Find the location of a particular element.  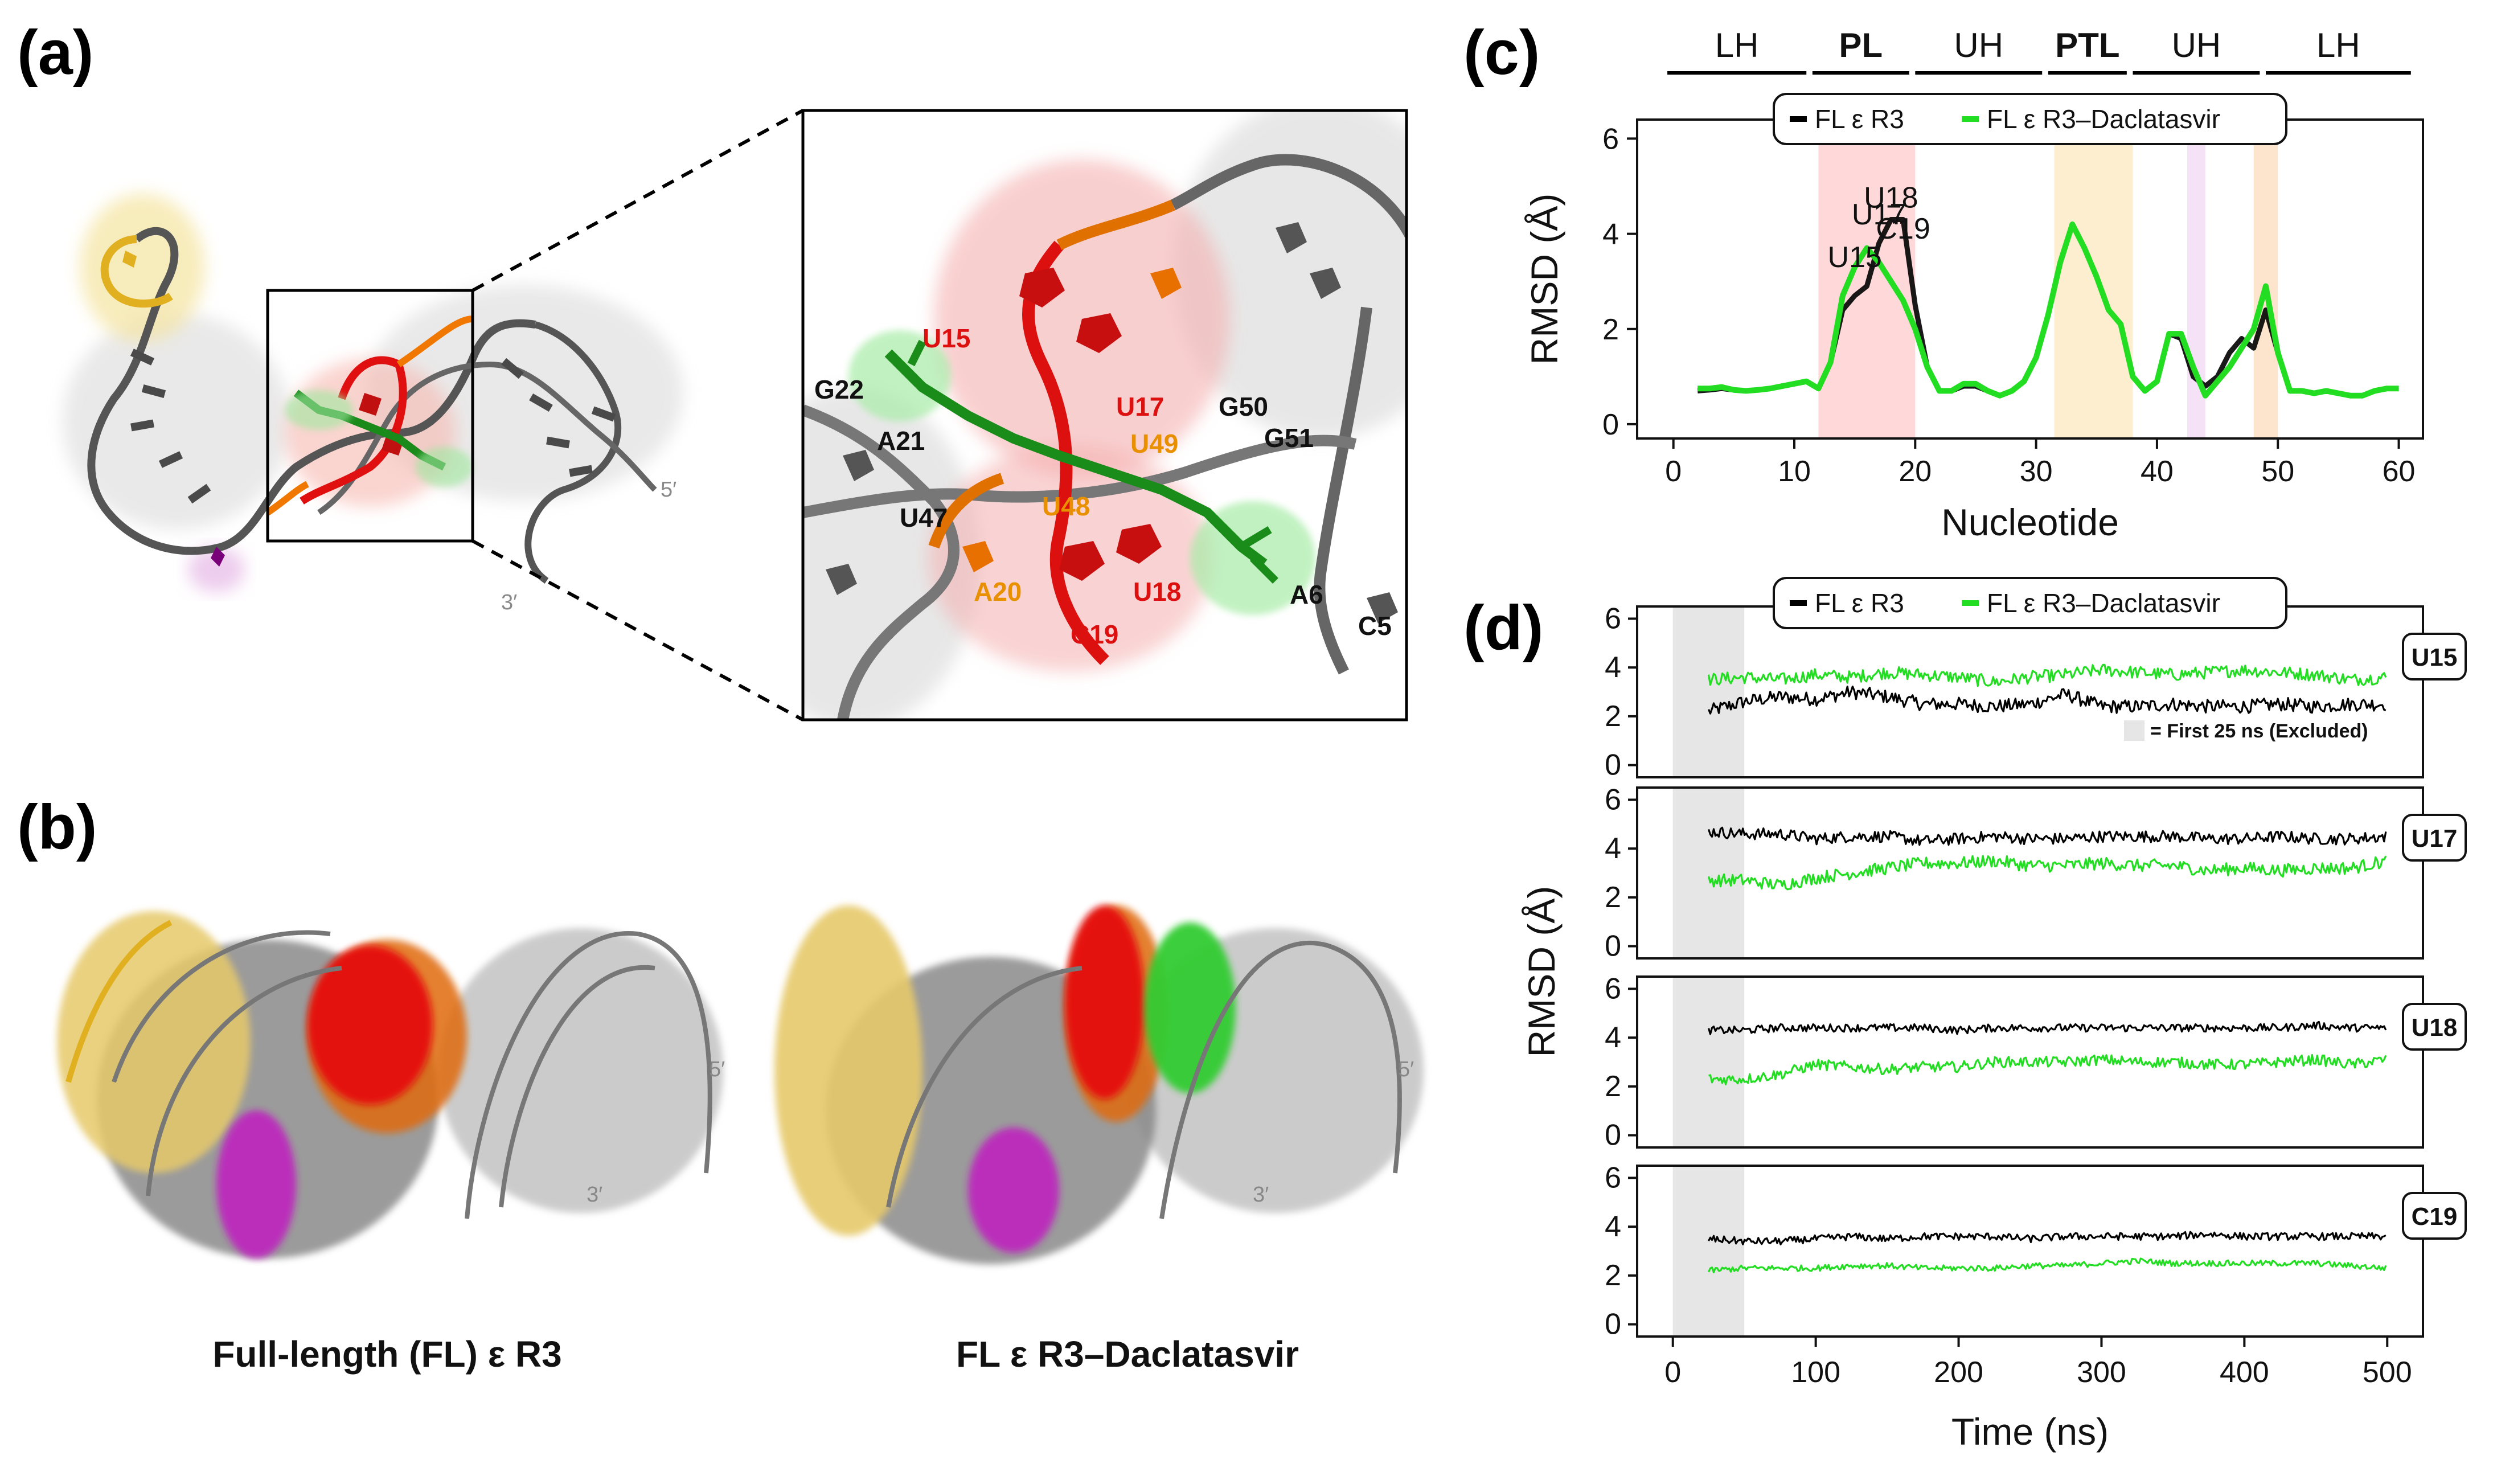

end3-label-b-right: 3′ is located at coordinates (1261, 1195).